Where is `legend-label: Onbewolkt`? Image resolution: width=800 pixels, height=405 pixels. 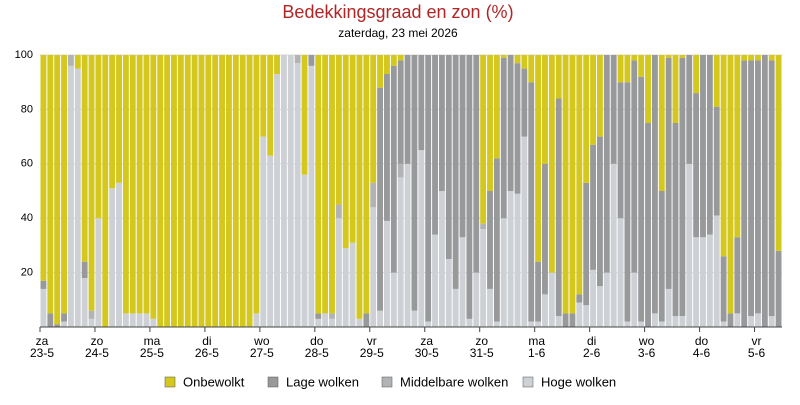
legend-label: Onbewolkt is located at coordinates (214, 381).